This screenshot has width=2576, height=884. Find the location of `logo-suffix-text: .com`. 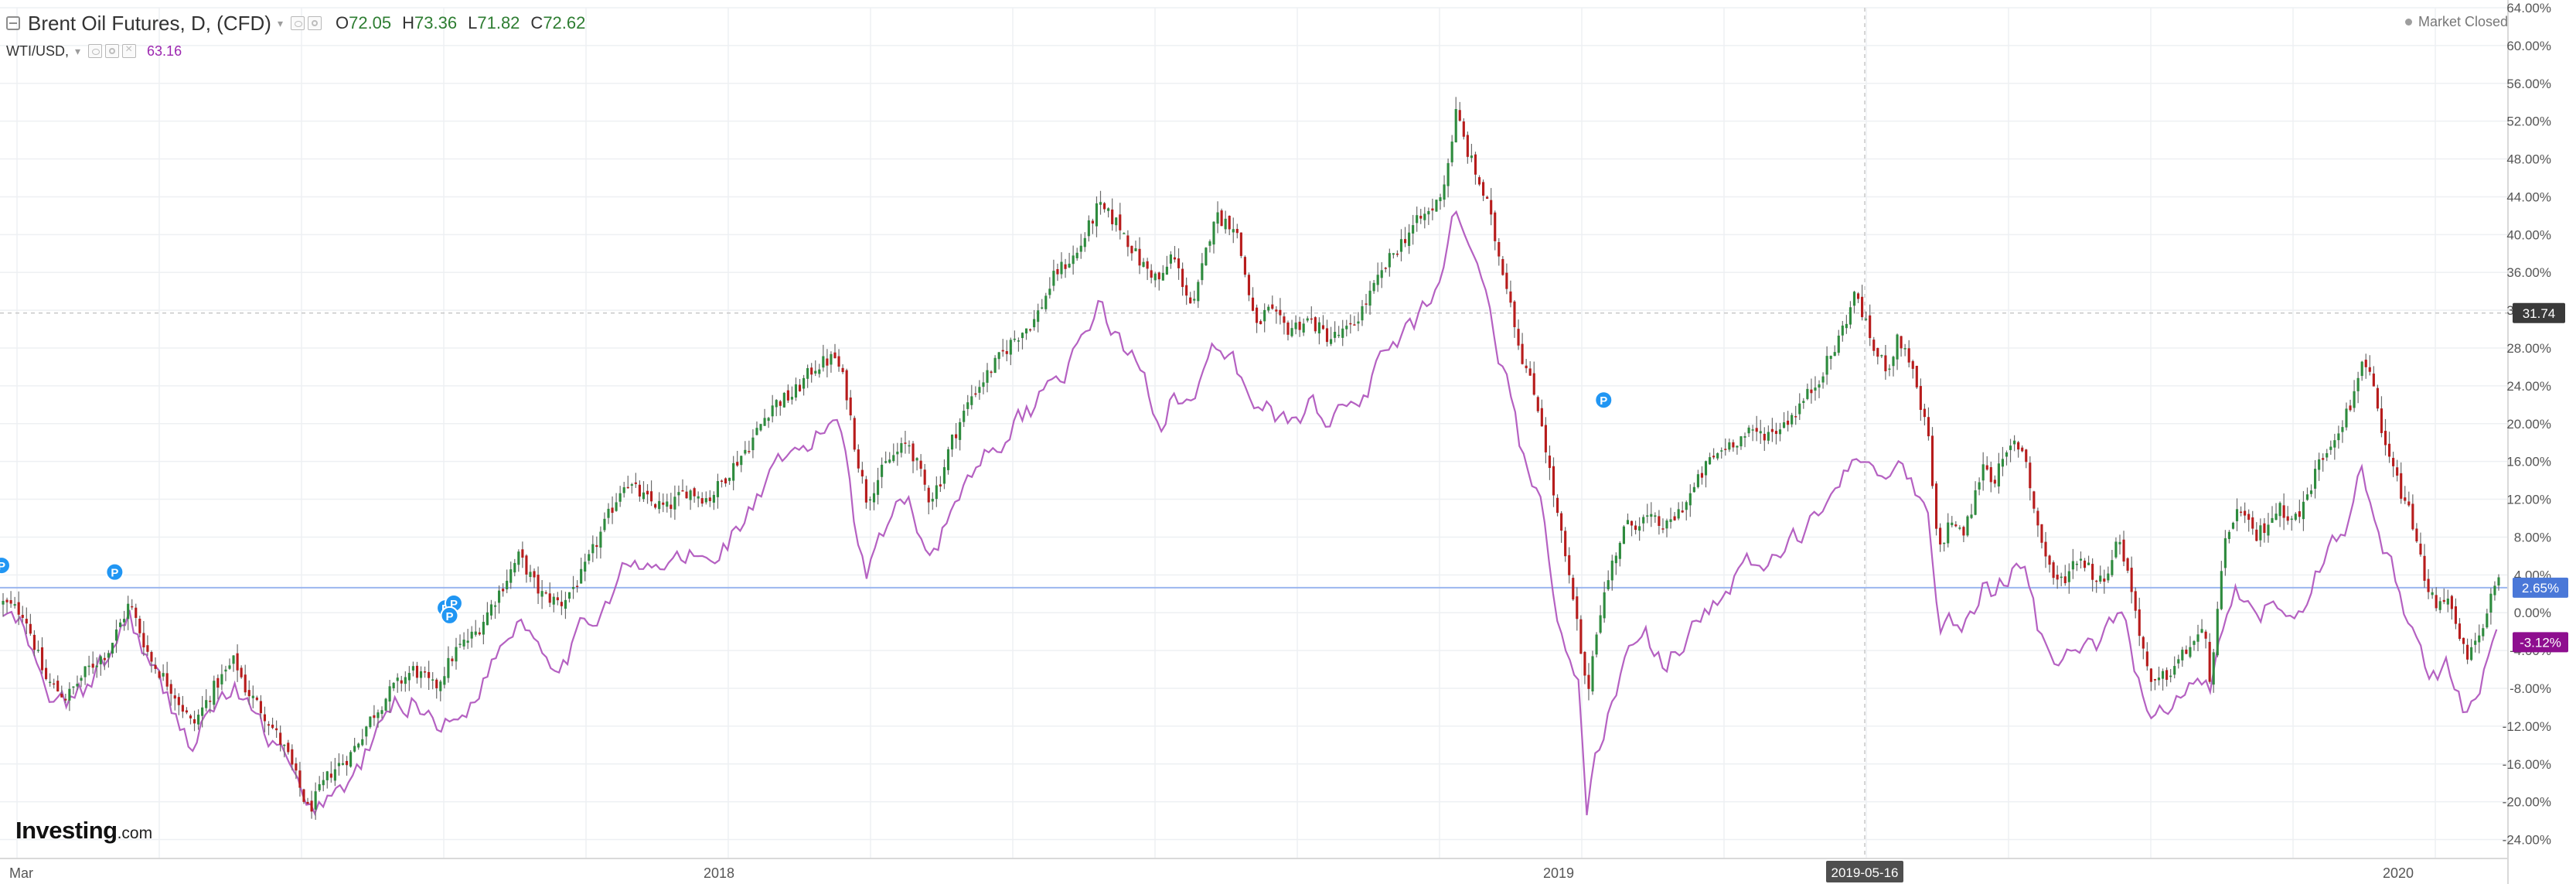

logo-suffix-text: .com is located at coordinates (135, 833).